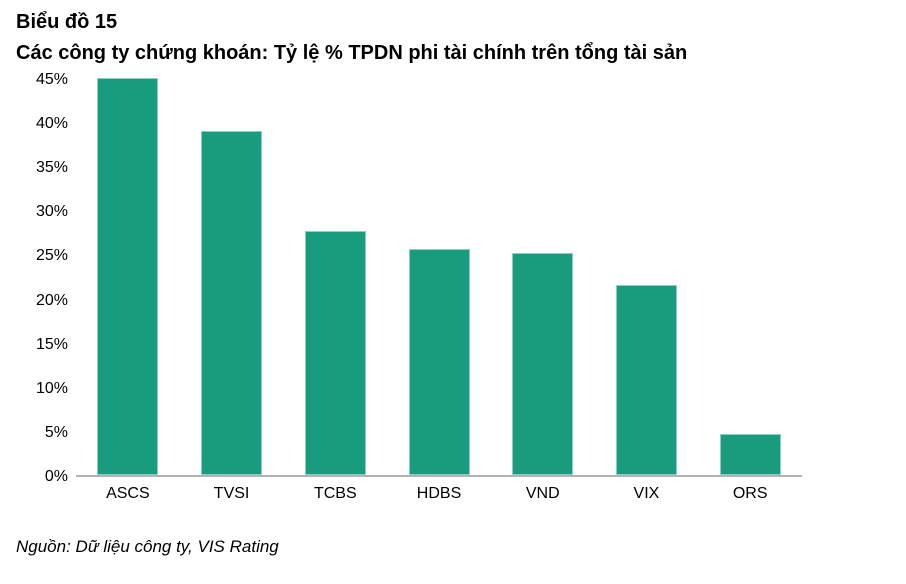  What do you see at coordinates (335, 352) in the screenshot?
I see `bar-tcbs` at bounding box center [335, 352].